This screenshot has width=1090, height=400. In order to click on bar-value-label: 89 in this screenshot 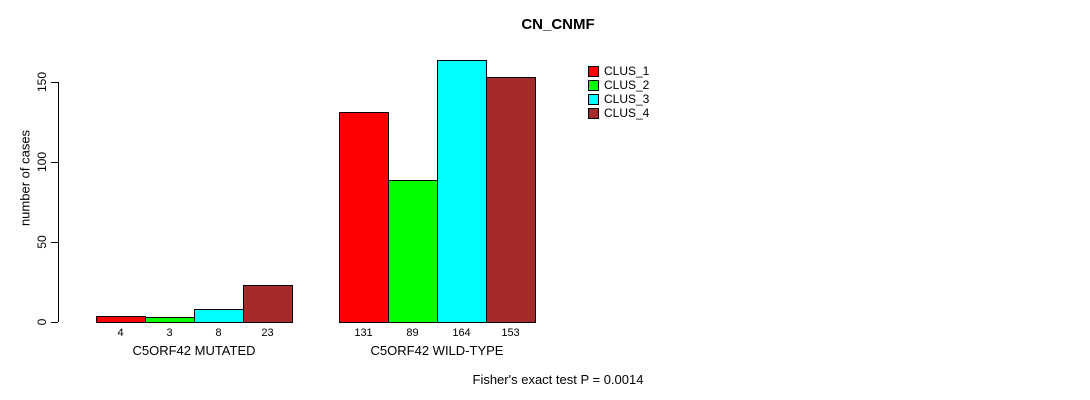, I will do `click(412, 333)`.